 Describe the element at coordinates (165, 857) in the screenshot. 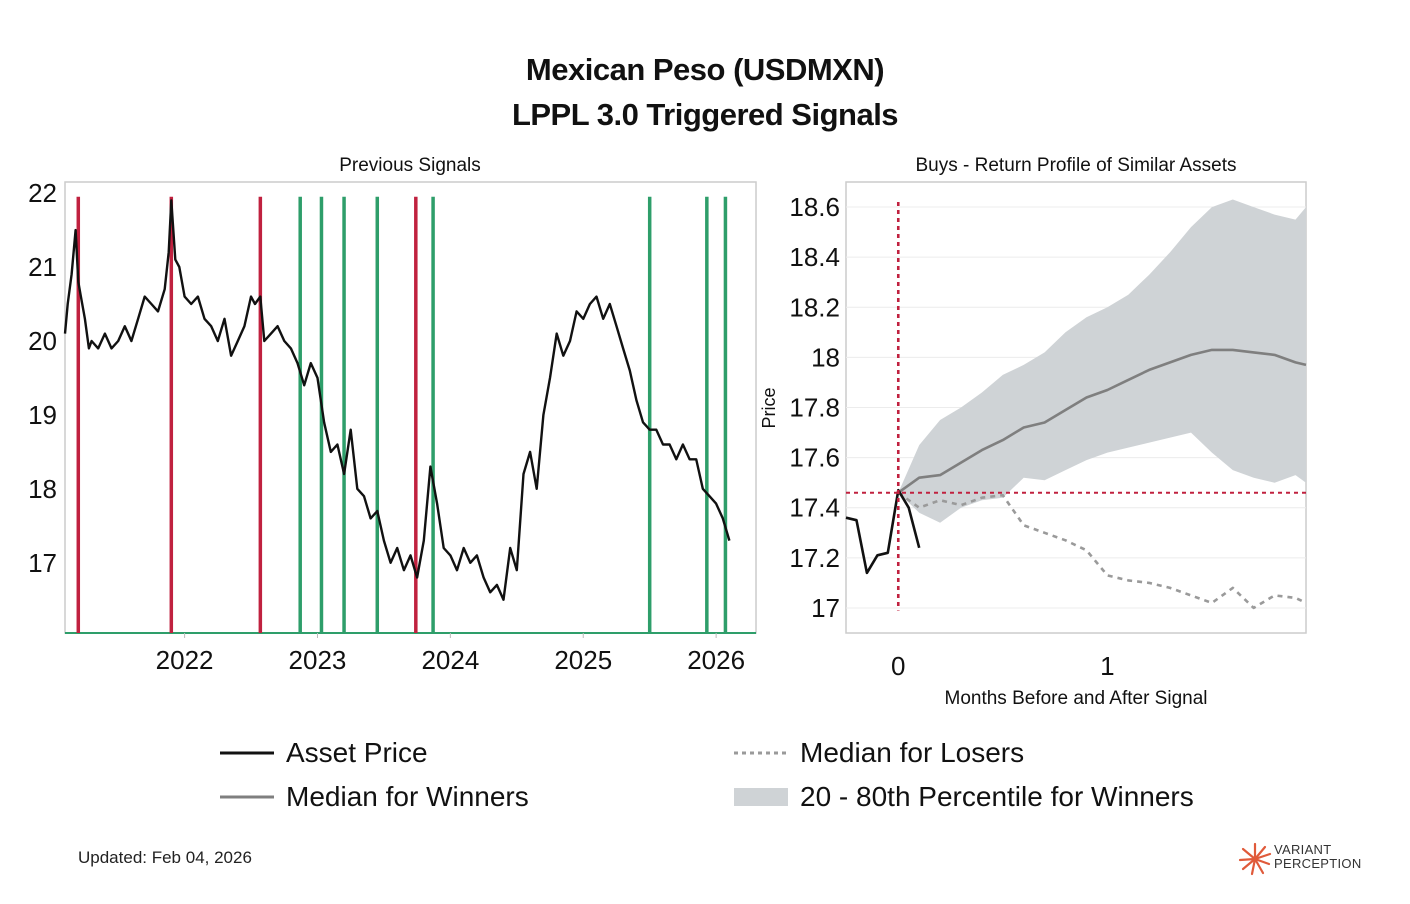

I see `updated-date: Updated: Feb 04, 2026` at that location.